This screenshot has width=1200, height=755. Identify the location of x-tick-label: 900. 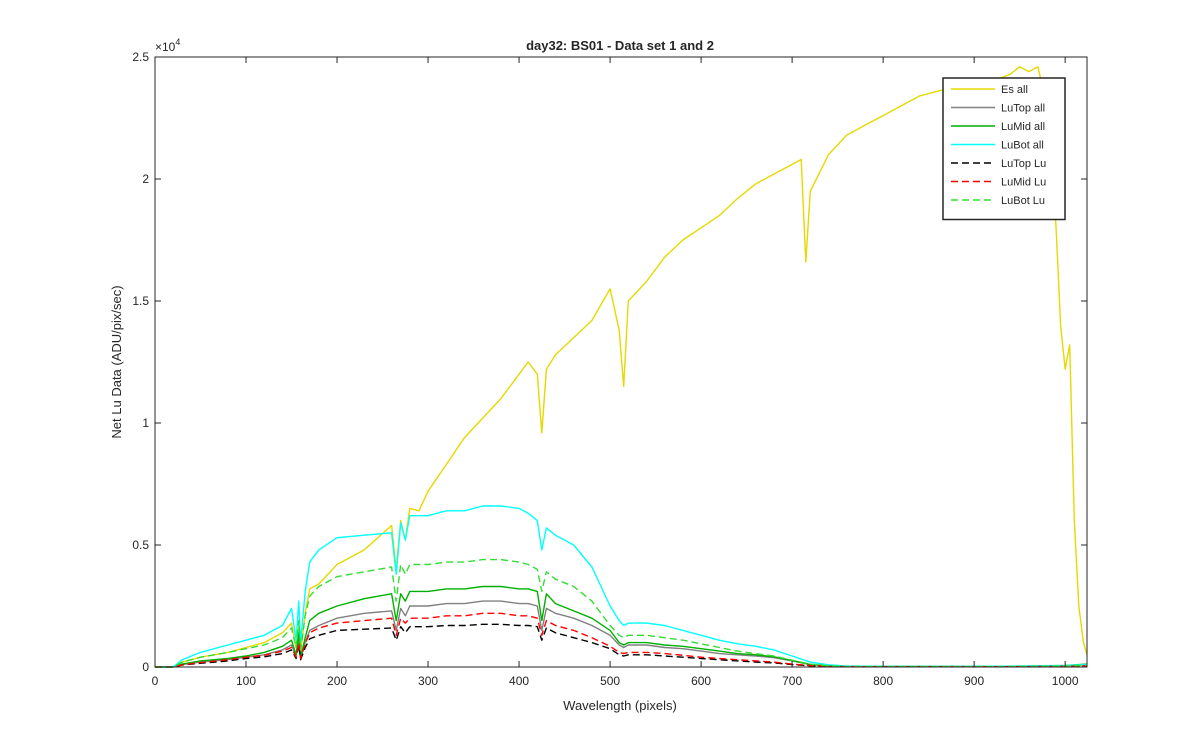
(974, 681).